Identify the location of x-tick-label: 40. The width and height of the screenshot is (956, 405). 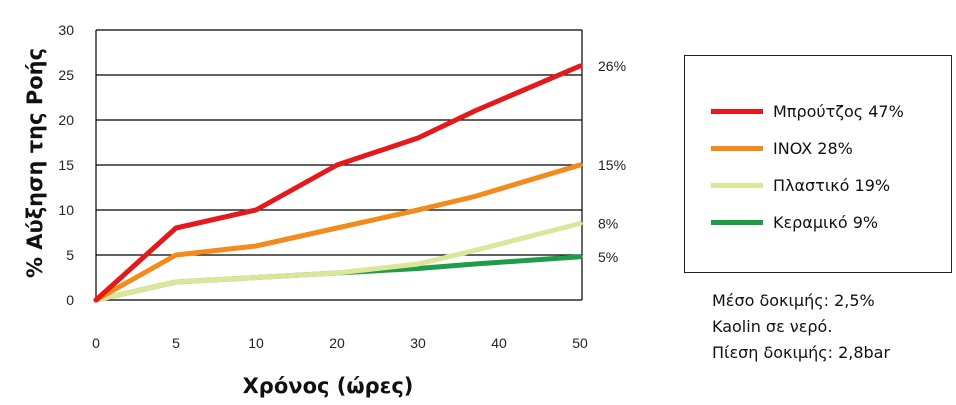
(499, 343).